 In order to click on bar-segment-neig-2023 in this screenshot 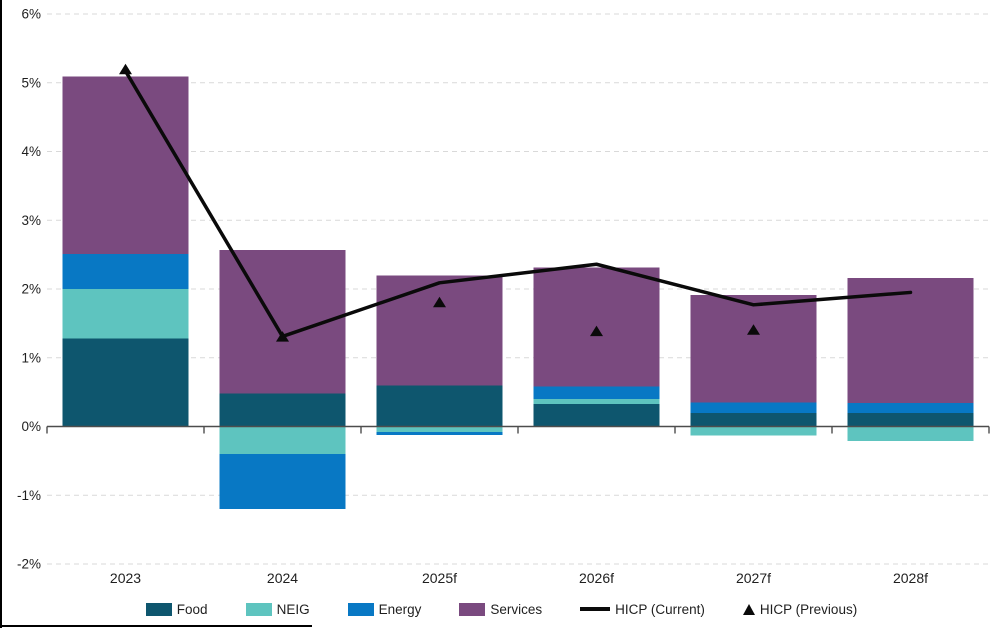, I will do `click(125, 314)`.